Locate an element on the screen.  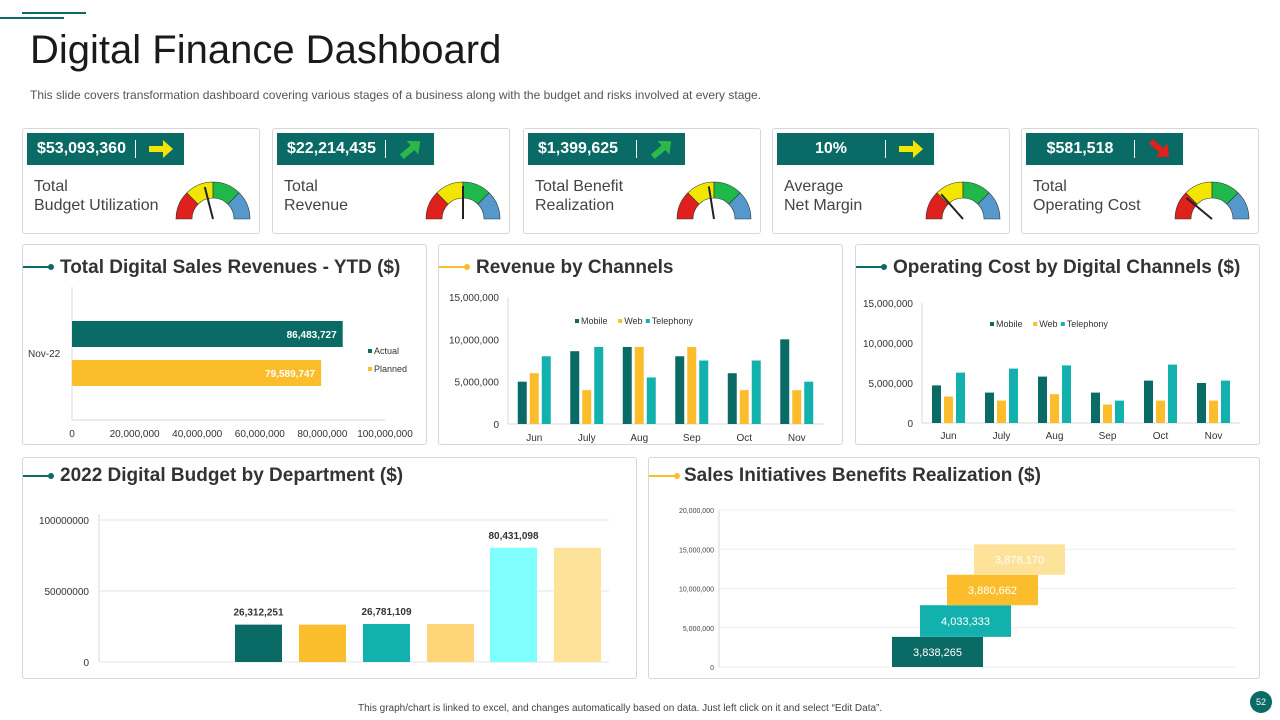
data-label: 26,312,251 is located at coordinates (258, 613).